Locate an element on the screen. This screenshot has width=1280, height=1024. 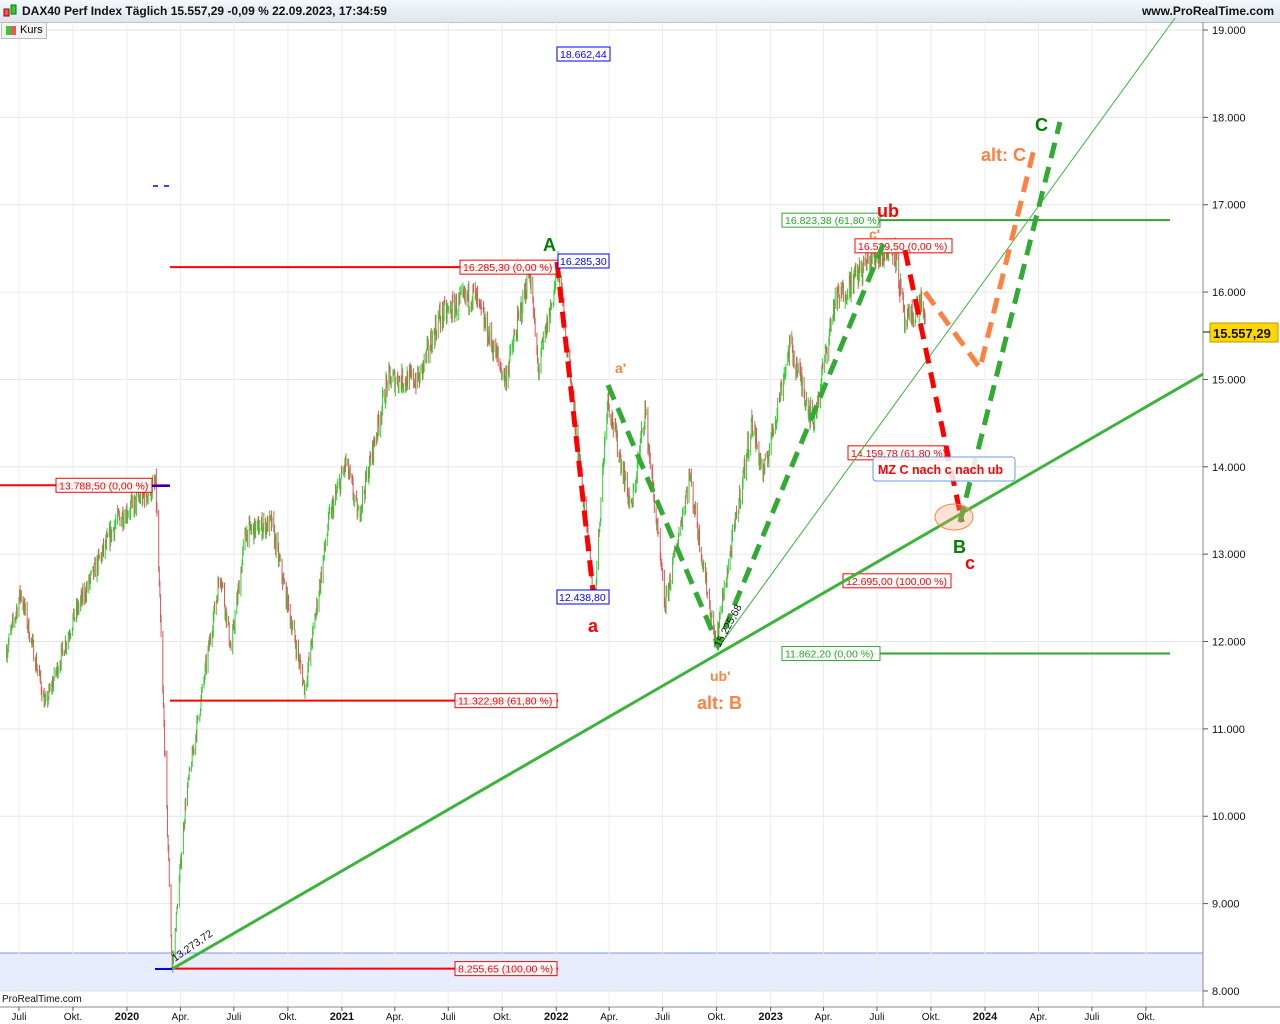
wave-label-C: C is located at coordinates (1041, 125).